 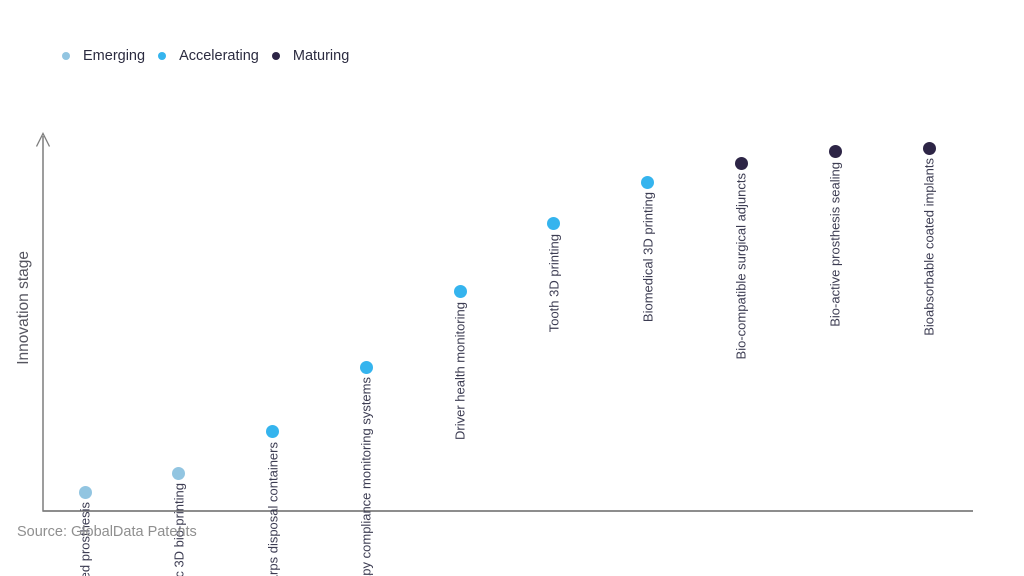 I want to click on point-label: Bioabsorbable coated implants, so click(x=929, y=247).